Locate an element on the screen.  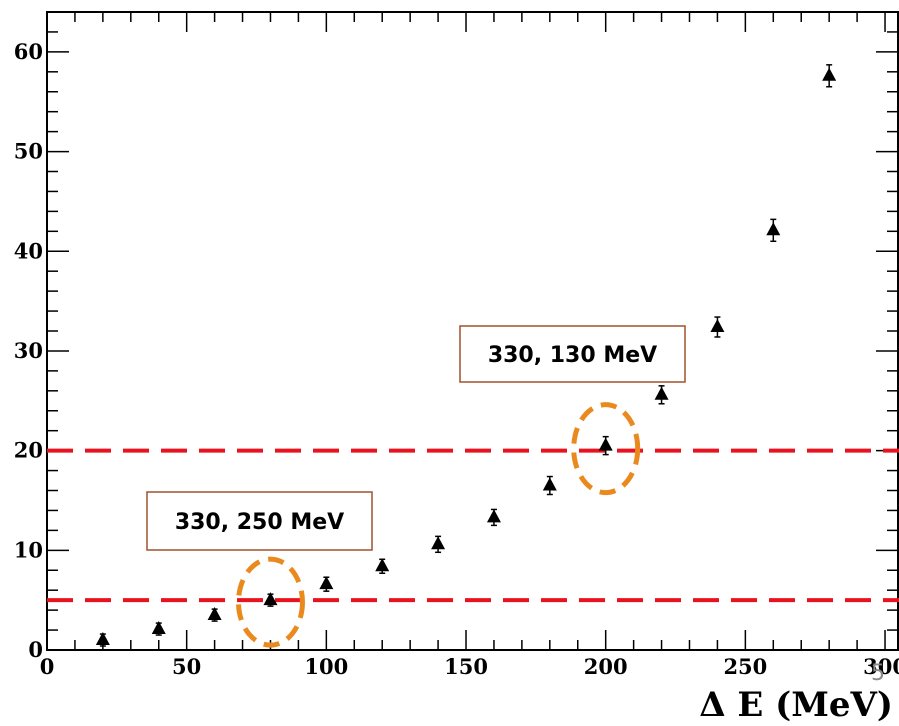
x-tick-label: 300 is located at coordinates (881, 666).